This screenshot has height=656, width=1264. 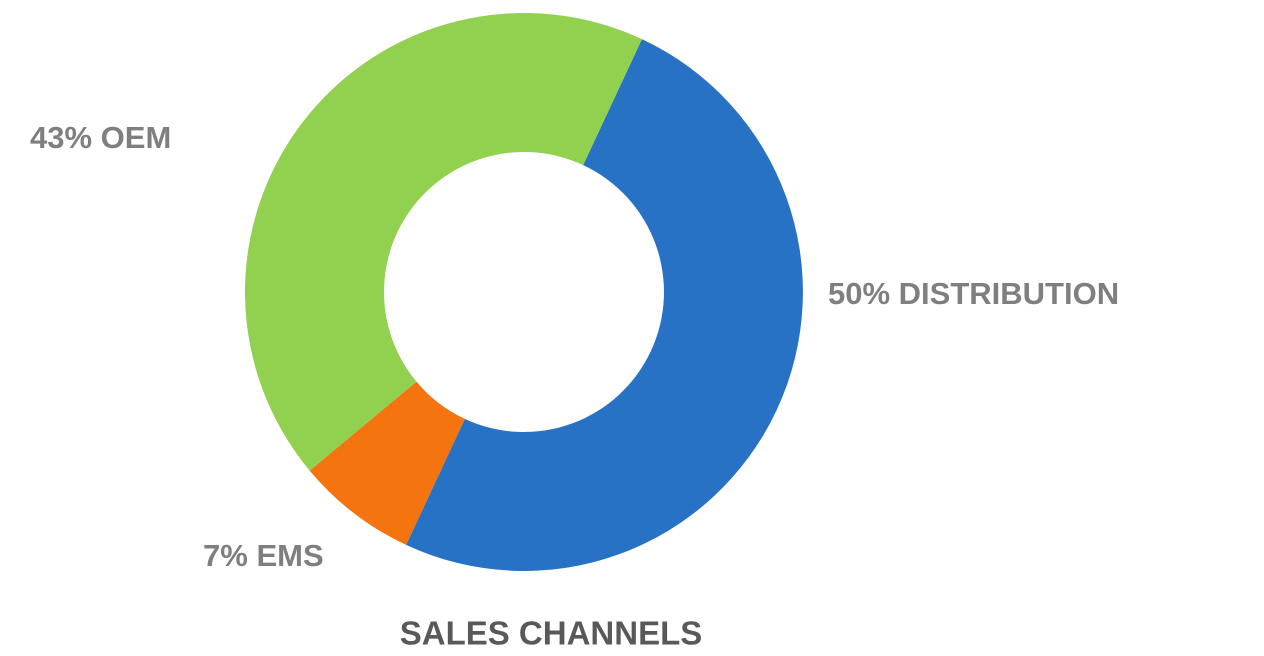 What do you see at coordinates (551, 633) in the screenshot?
I see `chart-title: SALES CHANNELS` at bounding box center [551, 633].